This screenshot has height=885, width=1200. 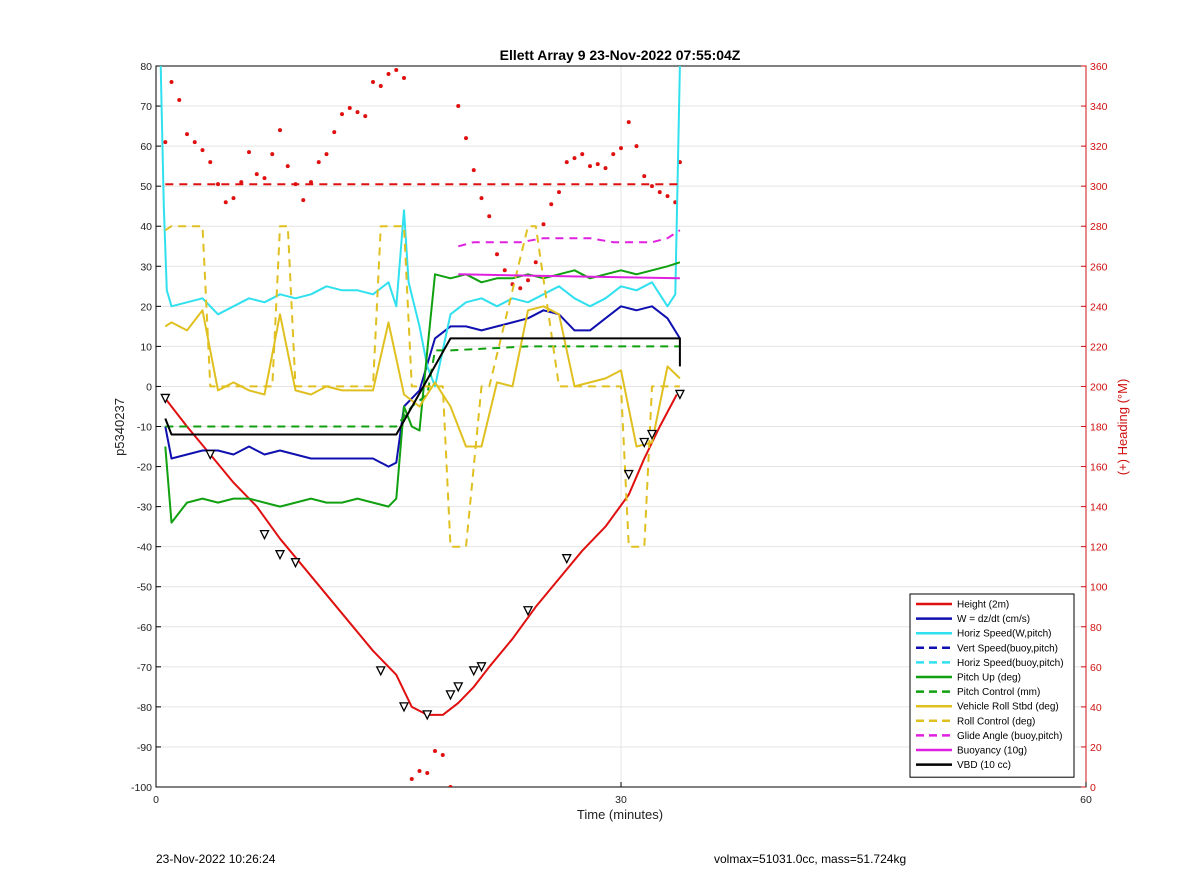 I want to click on series-line-pitch-control-mm, so click(x=422, y=386).